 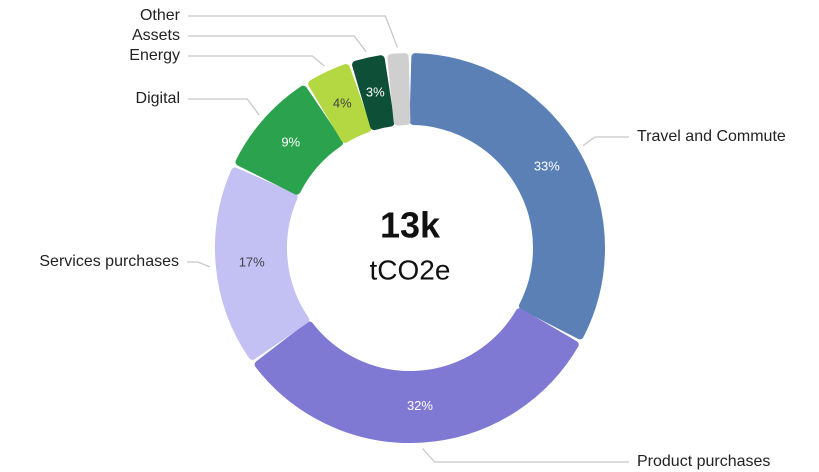 What do you see at coordinates (109, 261) in the screenshot?
I see `category-label: Services purchases` at bounding box center [109, 261].